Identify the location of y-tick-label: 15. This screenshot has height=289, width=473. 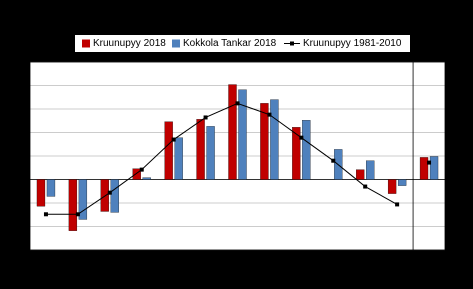
(20, 109).